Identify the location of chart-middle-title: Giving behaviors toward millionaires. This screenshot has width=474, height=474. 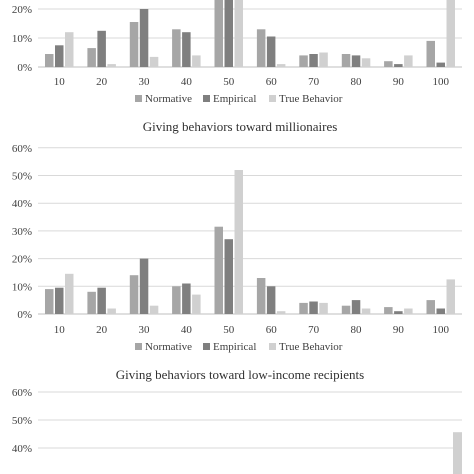
(240, 126).